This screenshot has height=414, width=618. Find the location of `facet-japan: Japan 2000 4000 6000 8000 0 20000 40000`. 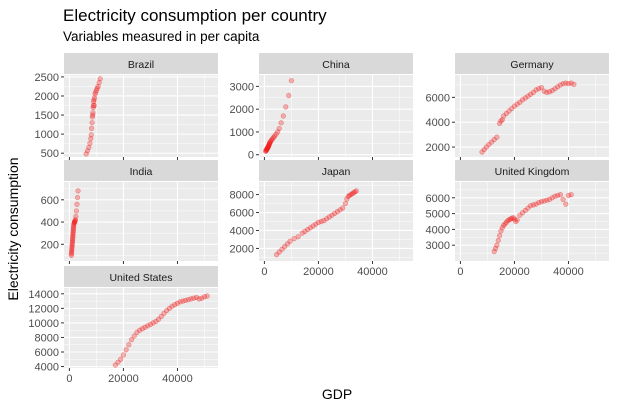

facet-japan: Japan 2000 4000 6000 8000 0 20000 40000 is located at coordinates (321, 219).